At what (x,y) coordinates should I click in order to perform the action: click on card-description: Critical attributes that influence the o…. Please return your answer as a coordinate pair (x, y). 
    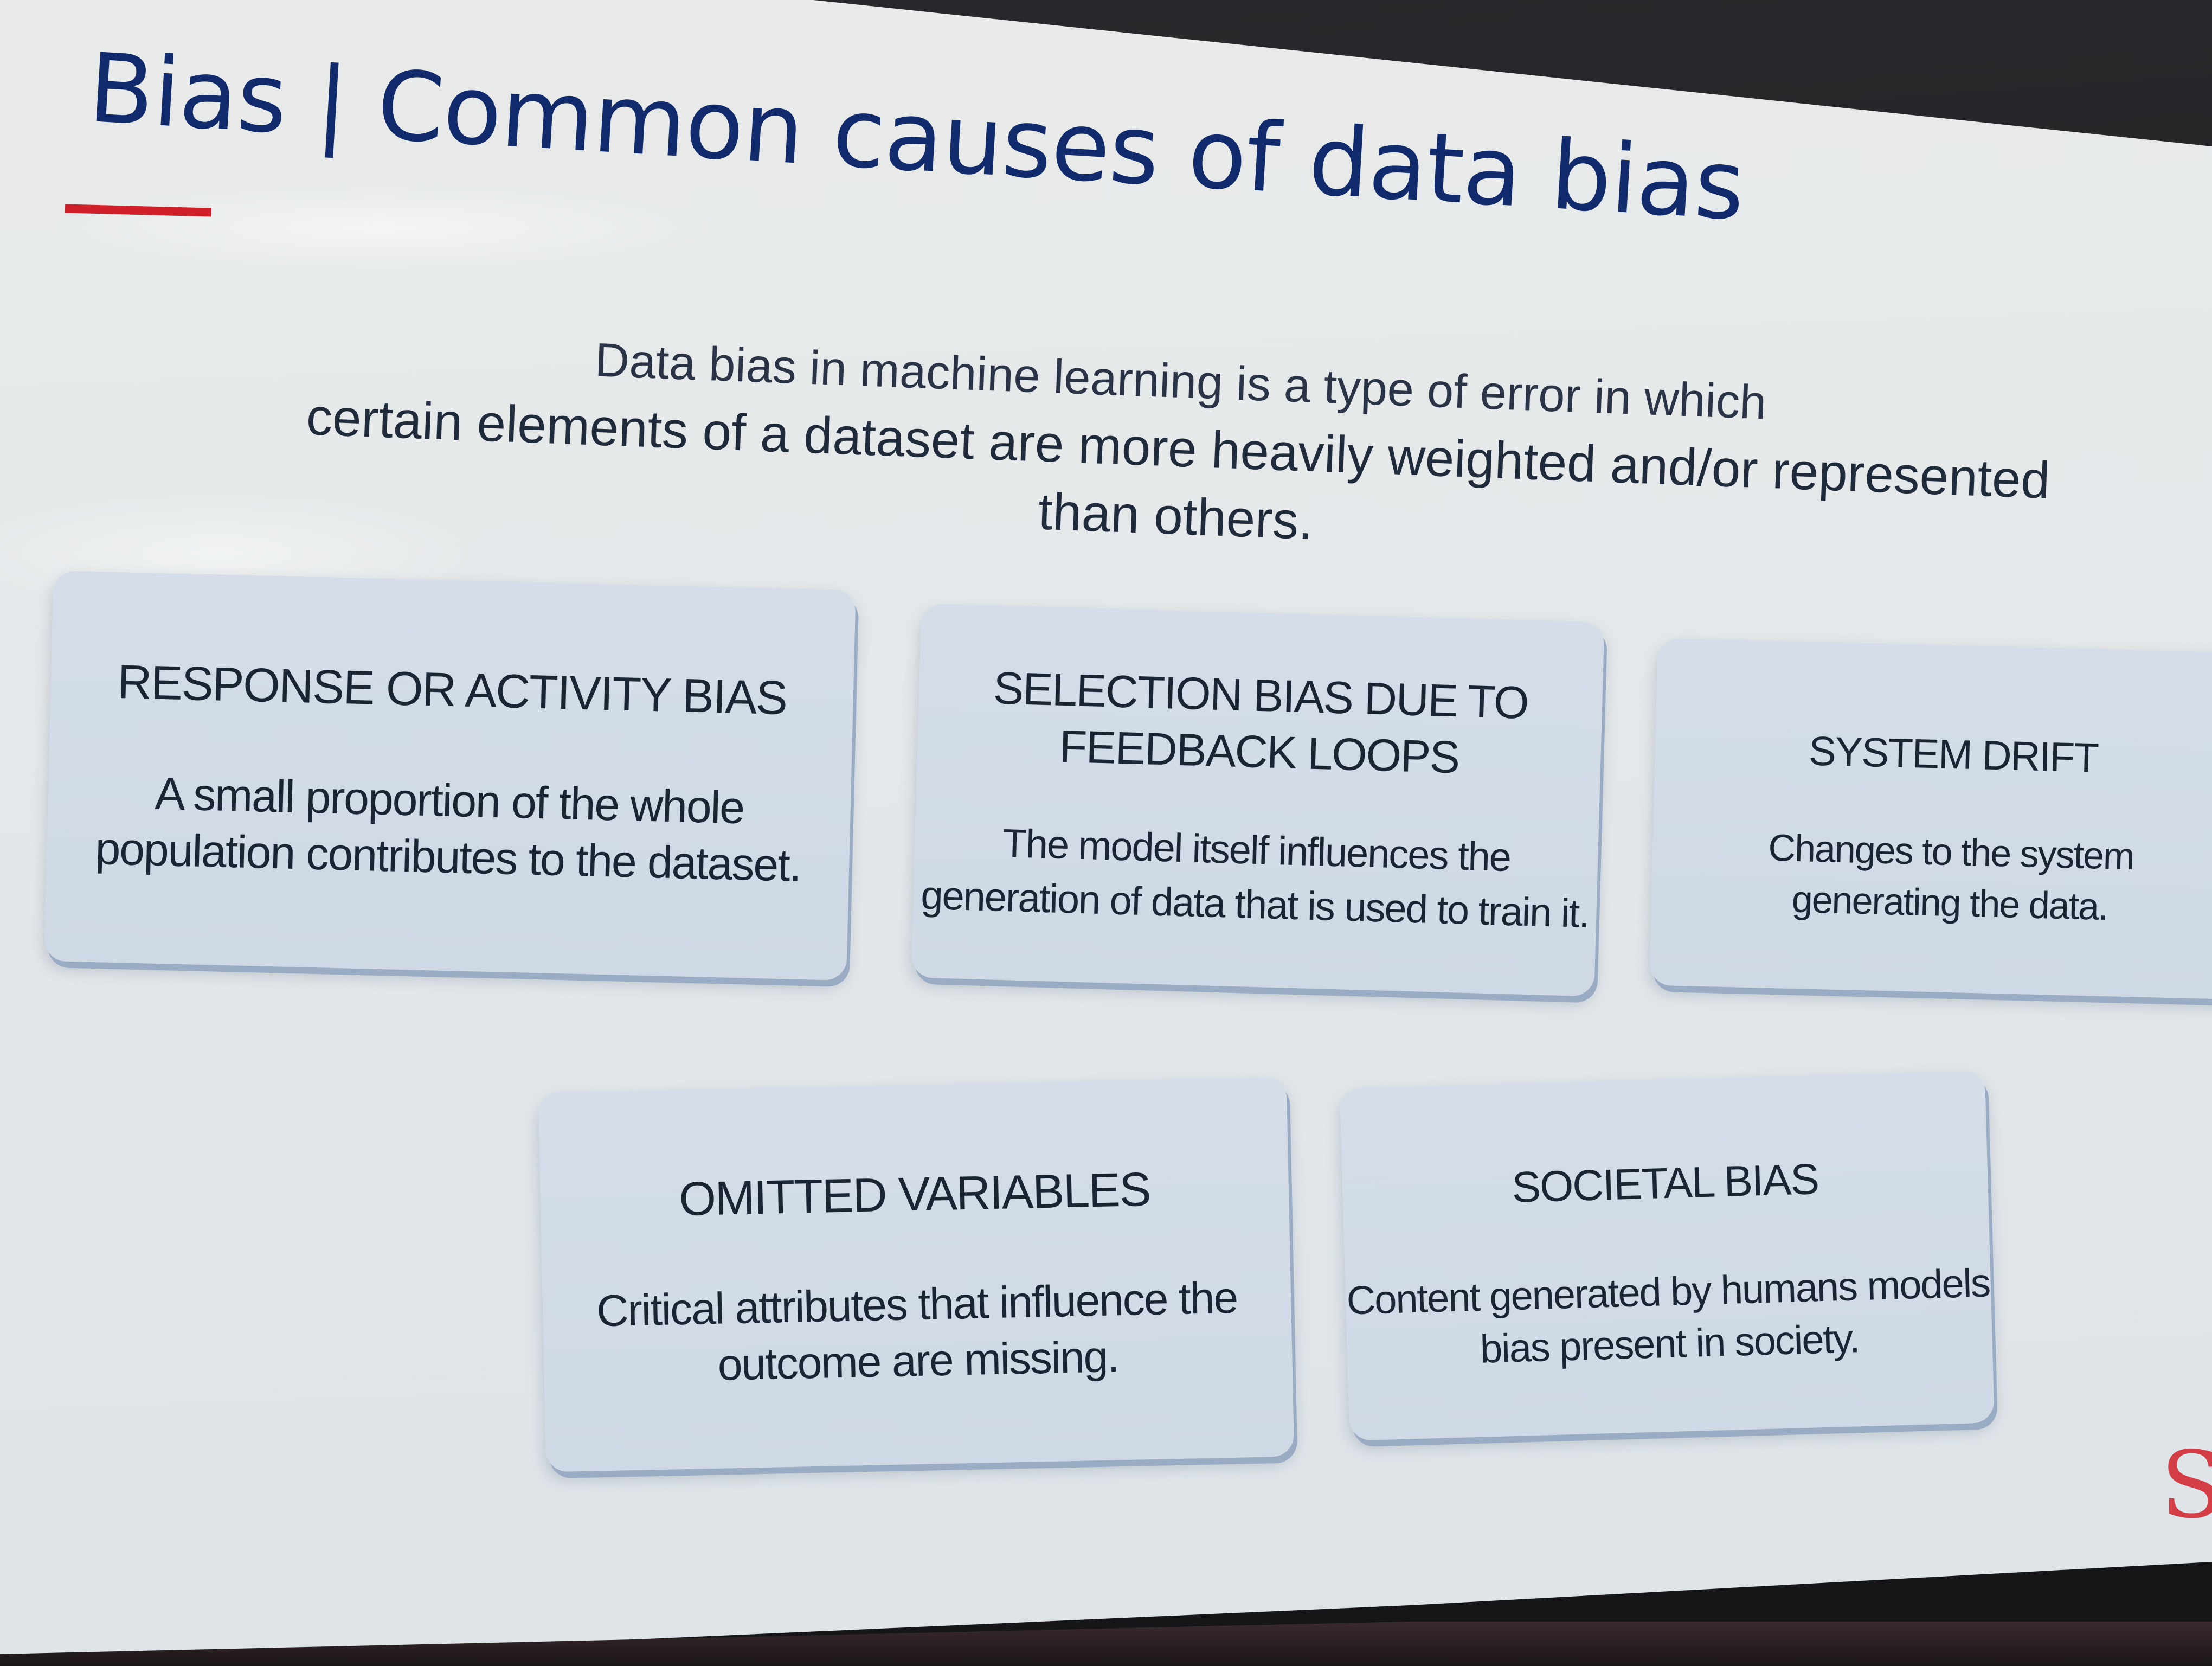
    Looking at the image, I should click on (917, 1332).